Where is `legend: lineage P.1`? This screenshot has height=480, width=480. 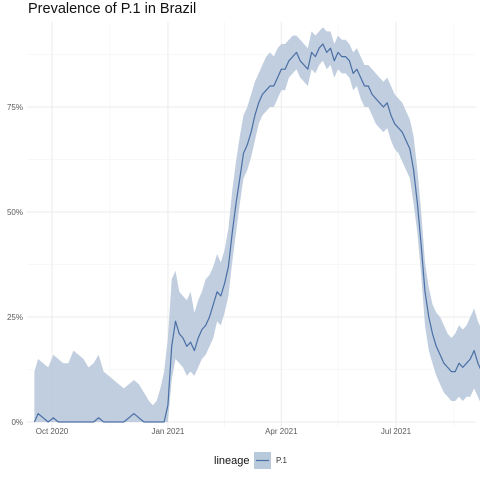 legend: lineage P.1 is located at coordinates (251, 460).